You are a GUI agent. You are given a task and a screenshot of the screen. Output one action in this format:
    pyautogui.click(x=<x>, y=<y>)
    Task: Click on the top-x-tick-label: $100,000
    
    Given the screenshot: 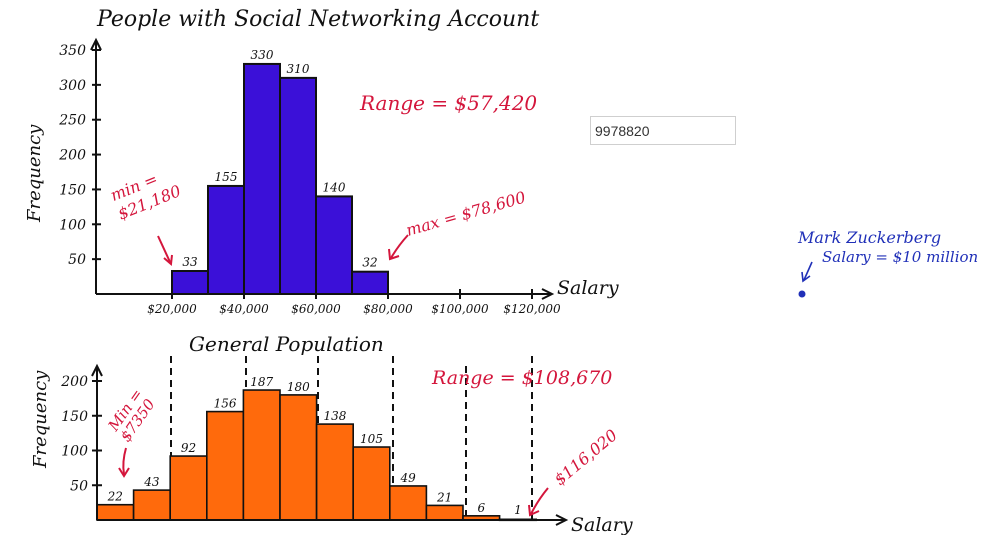 What is the action you would take?
    pyautogui.click(x=460, y=309)
    